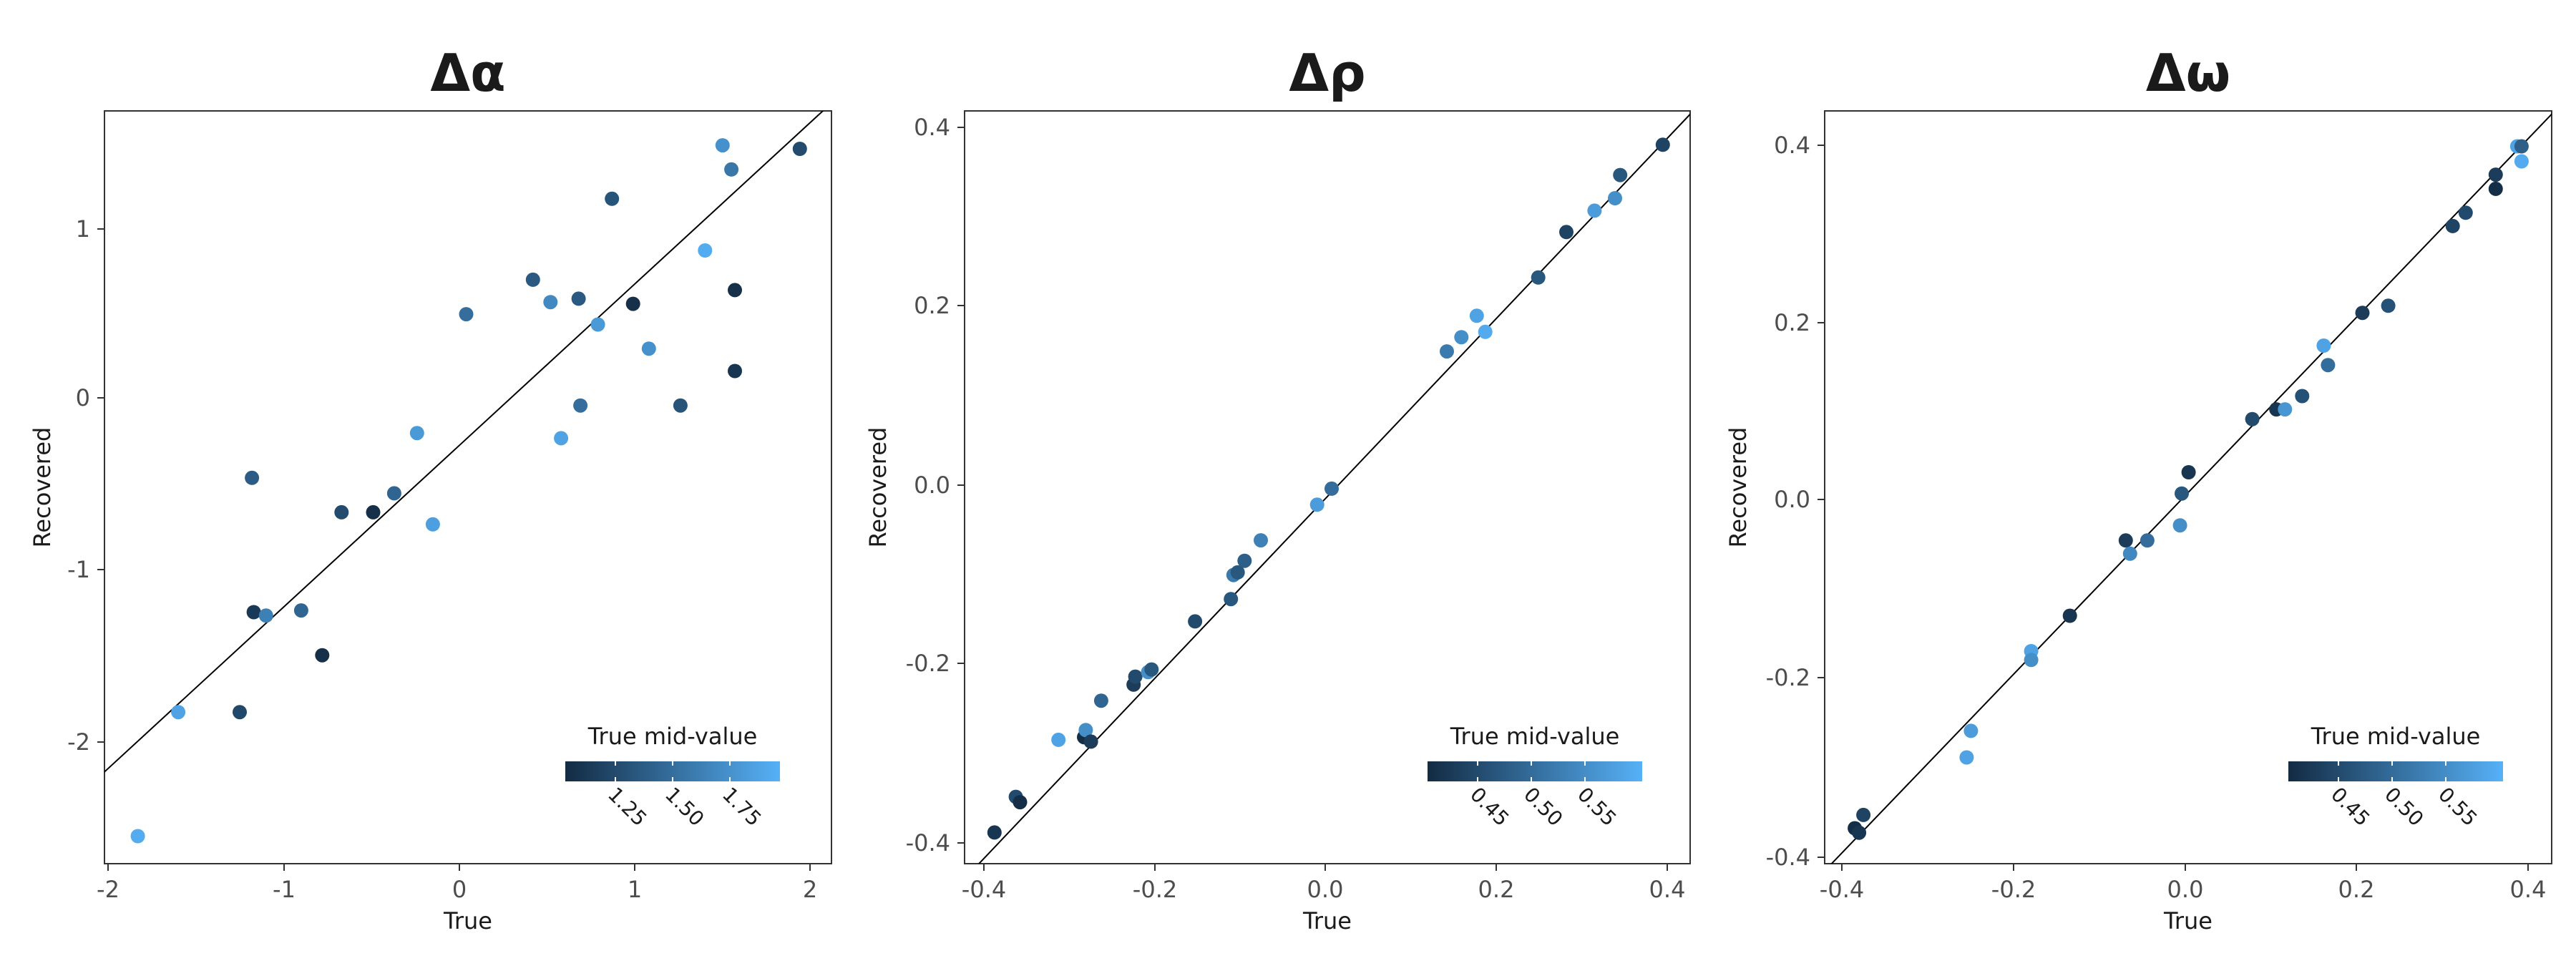 The width and height of the screenshot is (2576, 966). I want to click on x-axis: -2 -1 0 1 2 True, so click(457, 899).